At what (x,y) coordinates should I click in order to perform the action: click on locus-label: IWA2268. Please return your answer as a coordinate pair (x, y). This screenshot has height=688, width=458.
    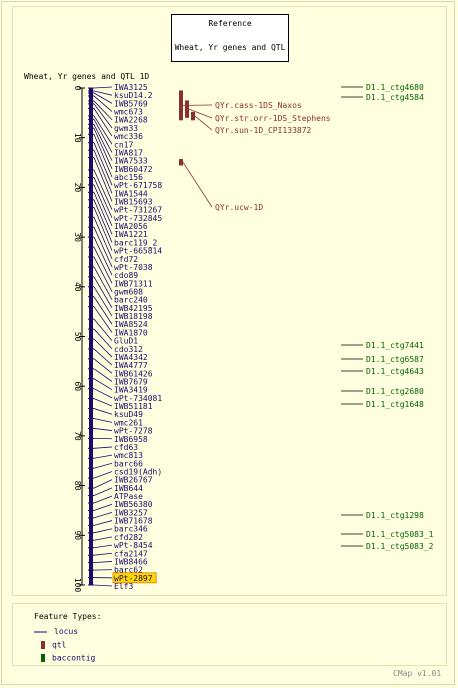
    Looking at the image, I should click on (131, 120).